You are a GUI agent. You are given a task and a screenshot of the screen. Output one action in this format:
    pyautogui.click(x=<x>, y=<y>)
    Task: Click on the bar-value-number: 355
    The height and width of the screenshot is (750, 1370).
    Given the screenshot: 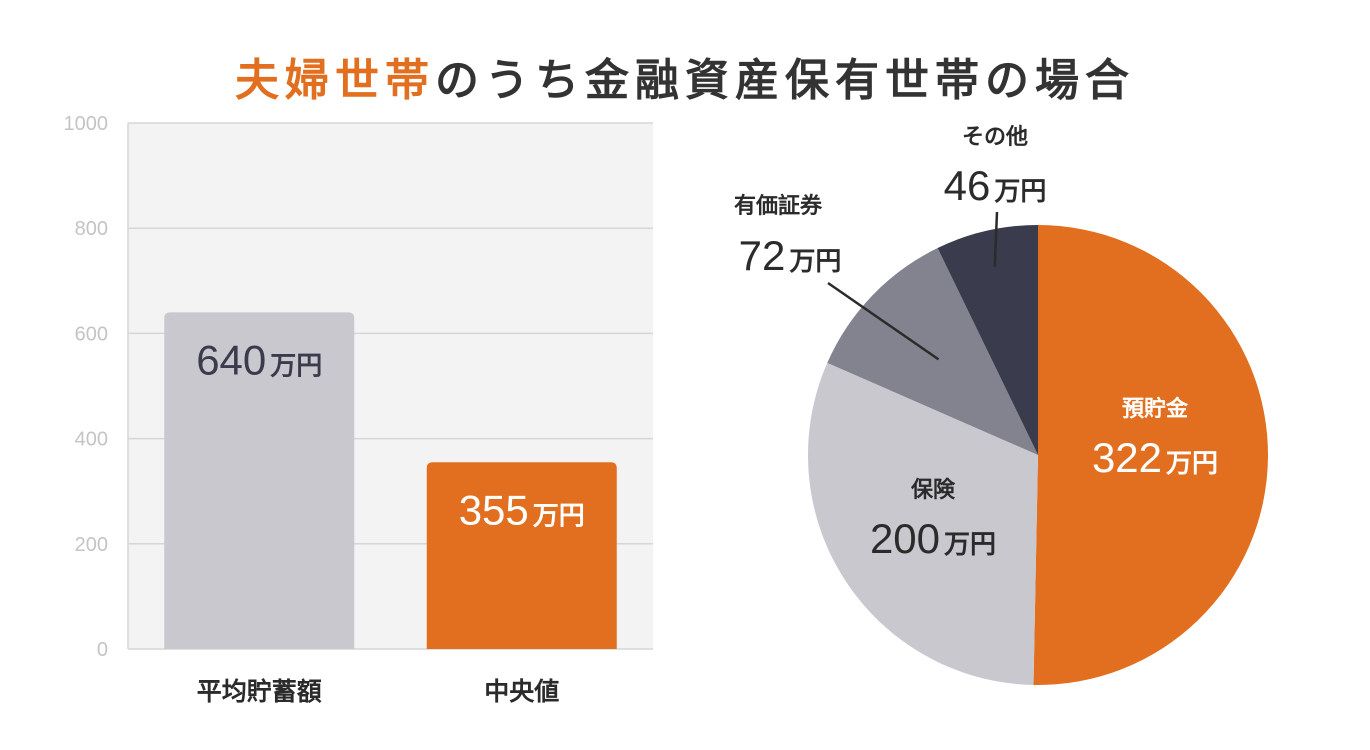 What is the action you would take?
    pyautogui.click(x=494, y=509)
    